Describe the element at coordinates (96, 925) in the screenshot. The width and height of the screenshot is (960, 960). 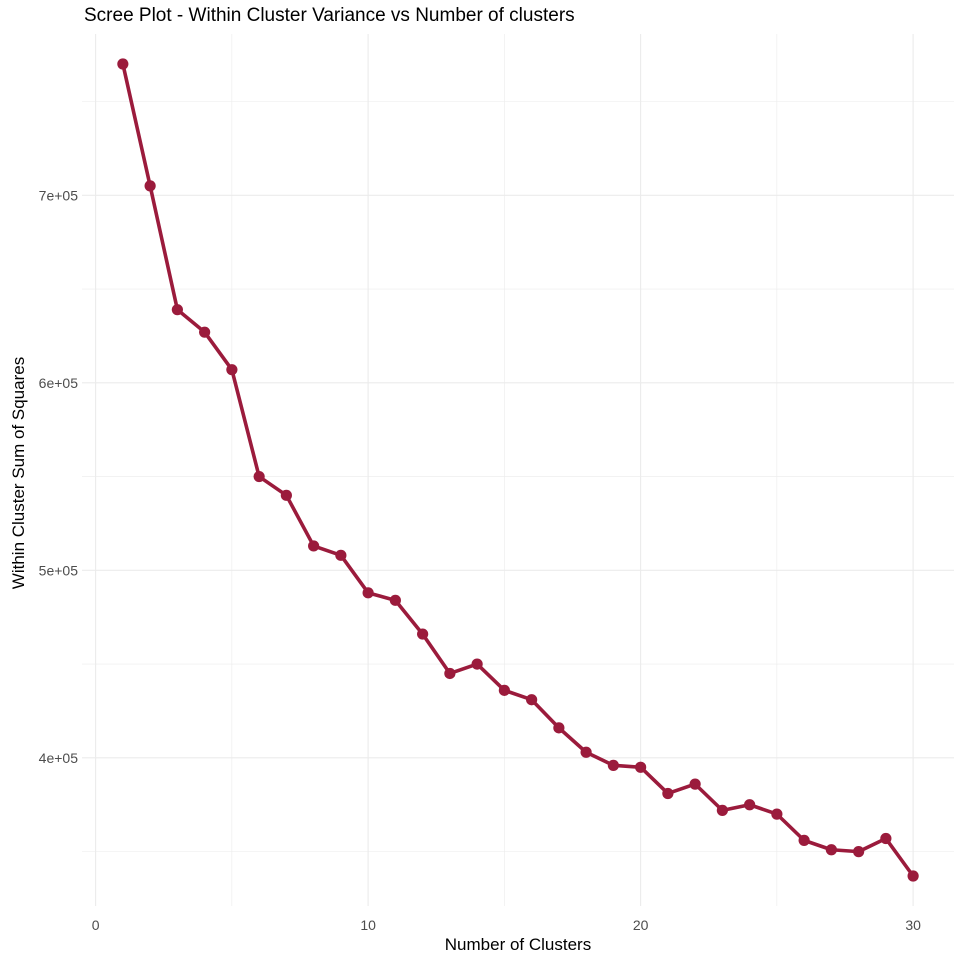
I see `x-tick-label: 0` at that location.